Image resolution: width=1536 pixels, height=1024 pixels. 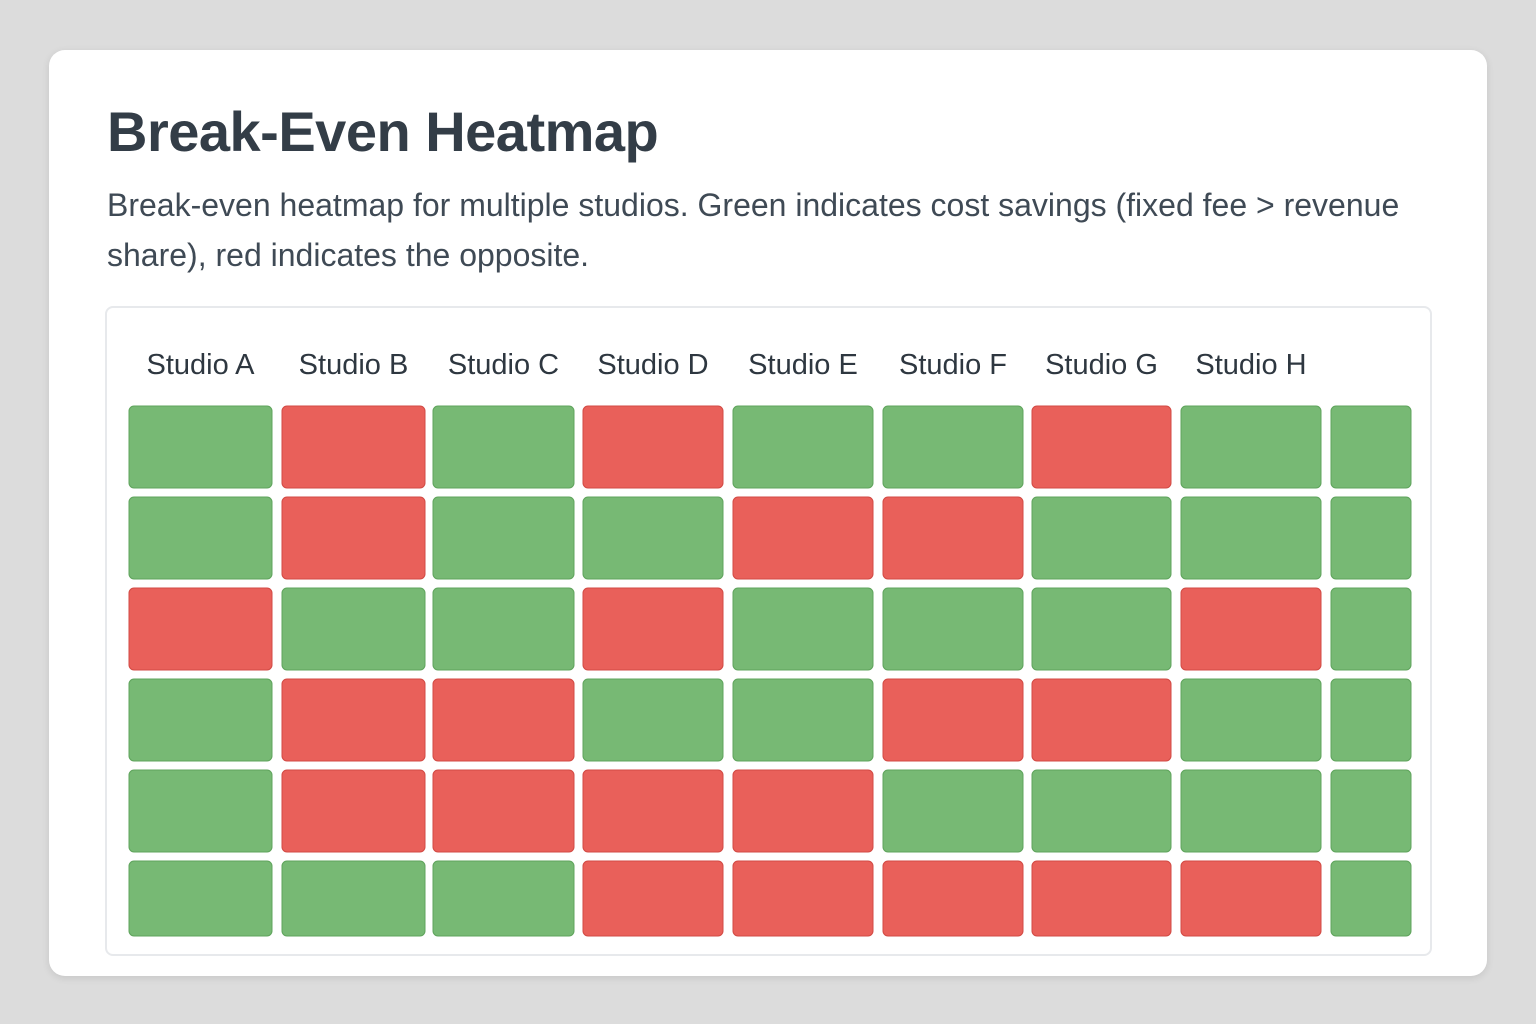 What do you see at coordinates (1250, 365) in the screenshot?
I see `column-label: Studio H` at bounding box center [1250, 365].